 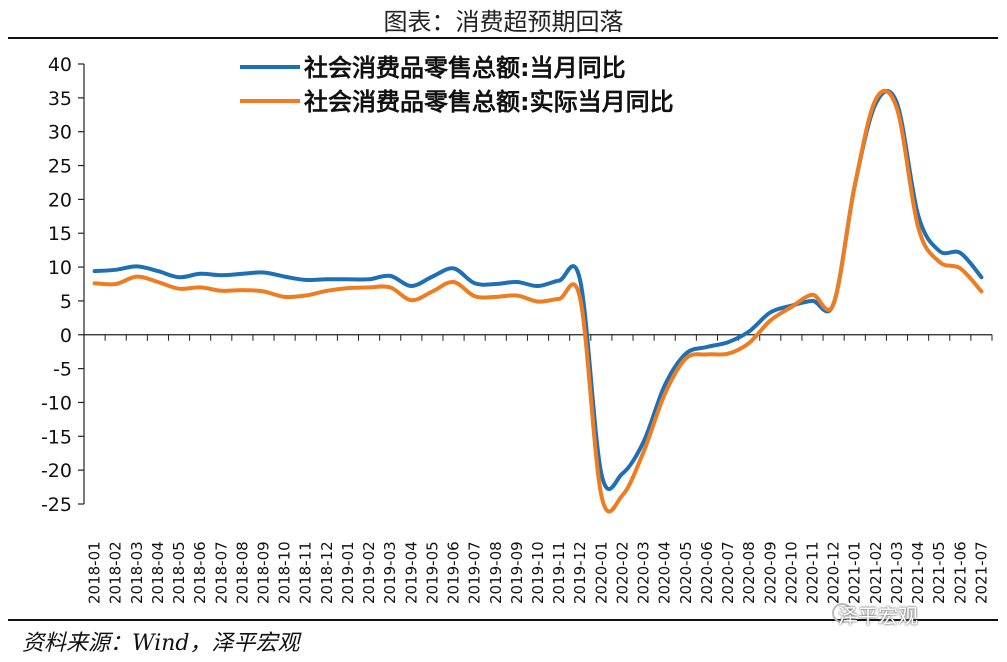 What do you see at coordinates (56, 403) in the screenshot?
I see `y-tick-label: -10` at bounding box center [56, 403].